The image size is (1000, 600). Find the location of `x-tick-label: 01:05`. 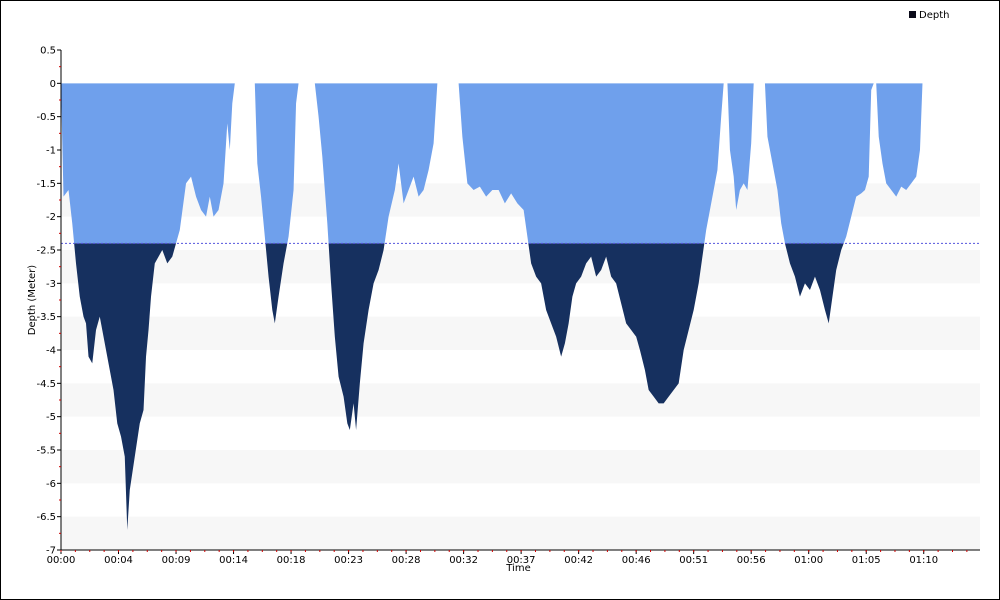

x-tick-label: 01:05 is located at coordinates (866, 560).